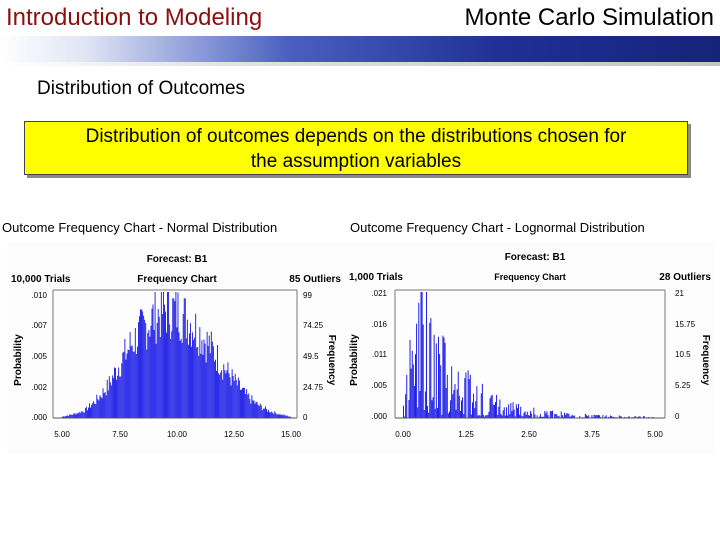 The width and height of the screenshot is (720, 540). What do you see at coordinates (530, 277) in the screenshot?
I see `chart-title: Frequency Chart` at bounding box center [530, 277].